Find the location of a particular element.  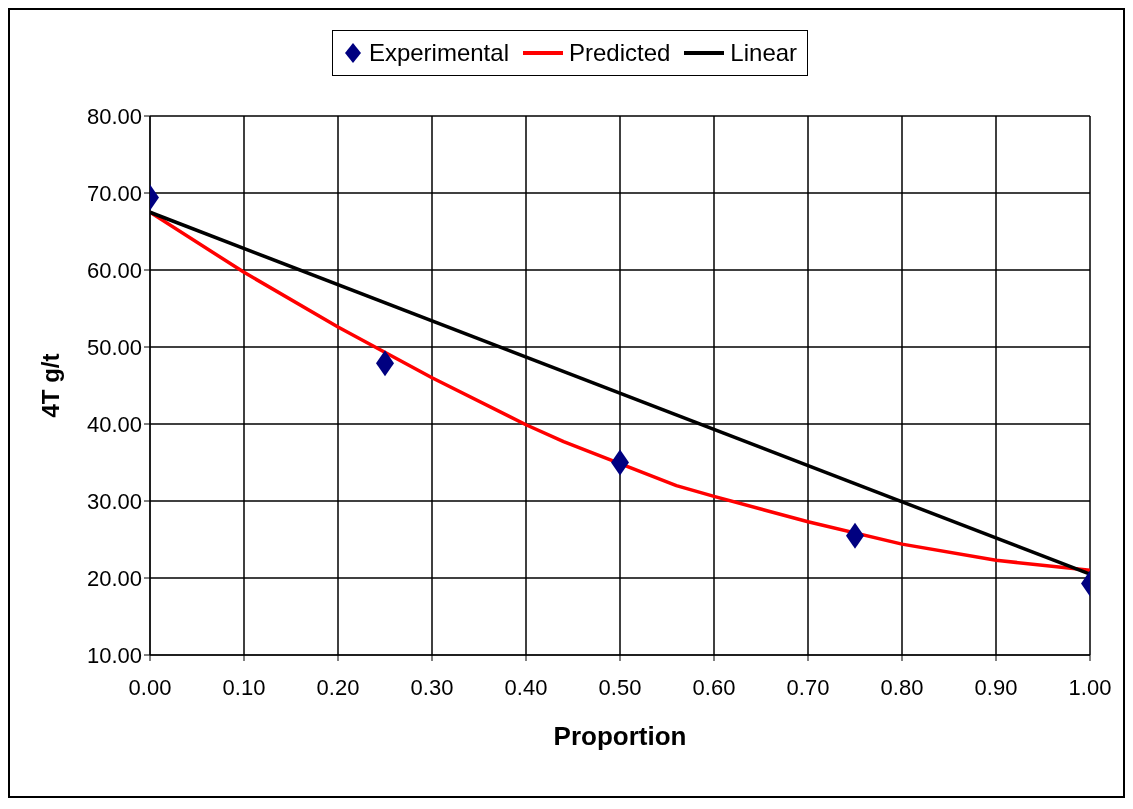

y-tick-label: 60.00 is located at coordinates (114, 270).